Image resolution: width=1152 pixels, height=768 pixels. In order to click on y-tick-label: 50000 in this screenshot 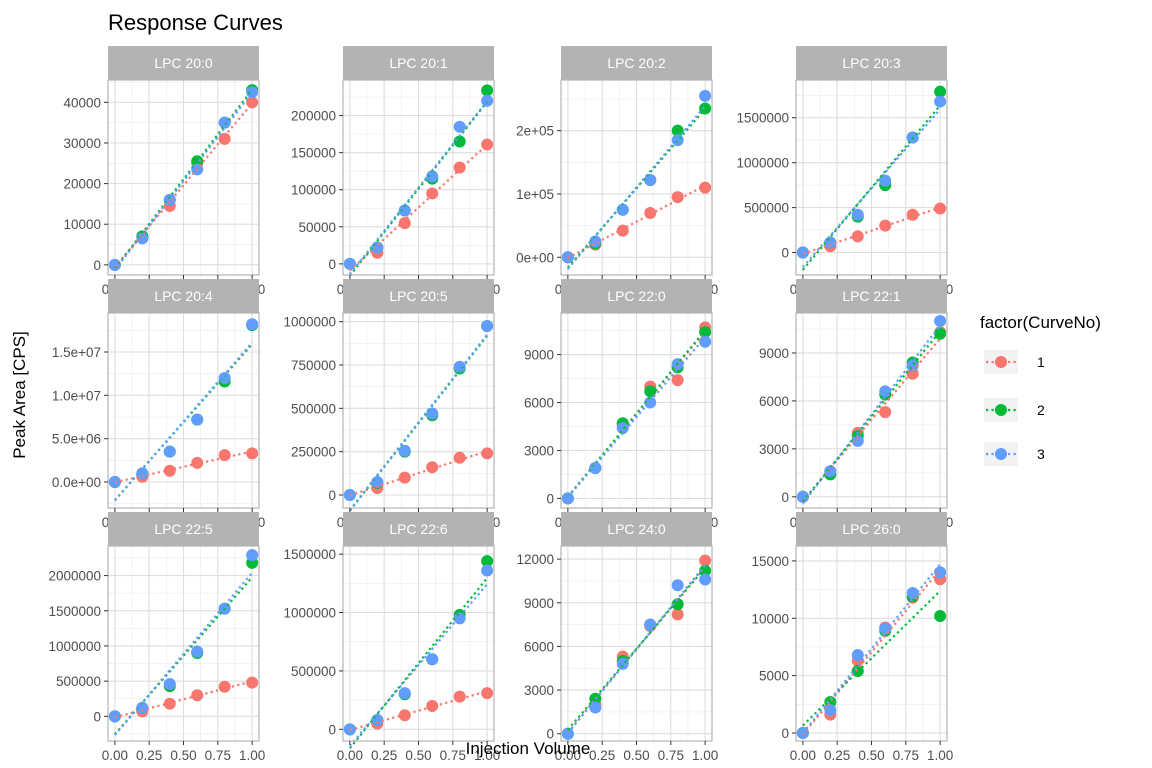, I will do `click(317, 227)`.